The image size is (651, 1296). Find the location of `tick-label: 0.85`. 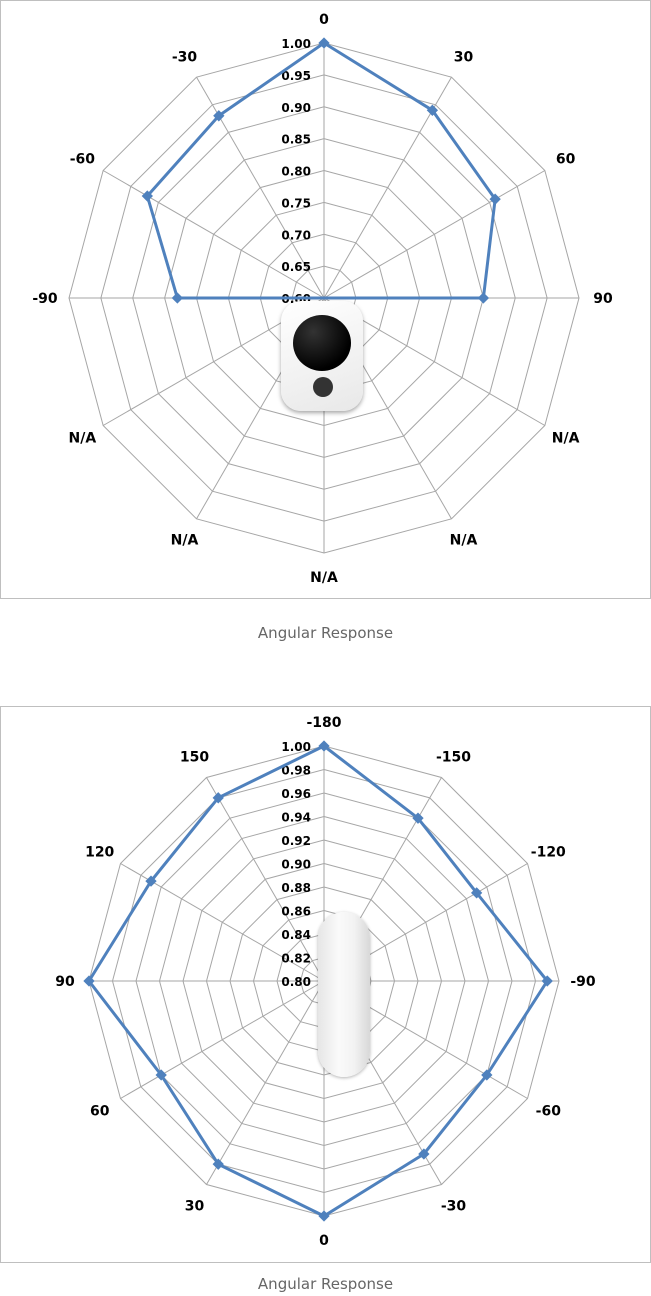

tick-label: 0.85 is located at coordinates (296, 140).